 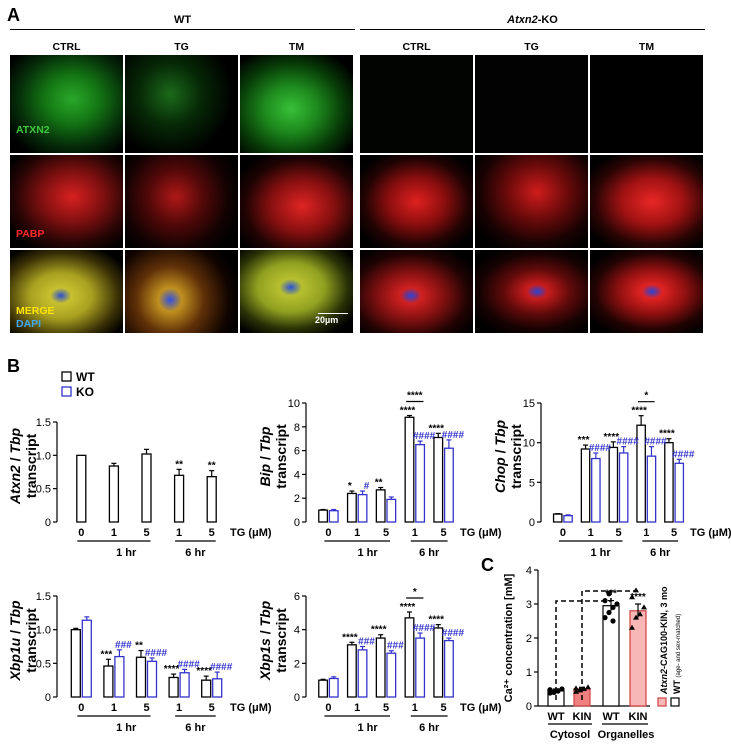 I want to click on chart-xbp1u-xunit: TG (μM), so click(x=251, y=708).